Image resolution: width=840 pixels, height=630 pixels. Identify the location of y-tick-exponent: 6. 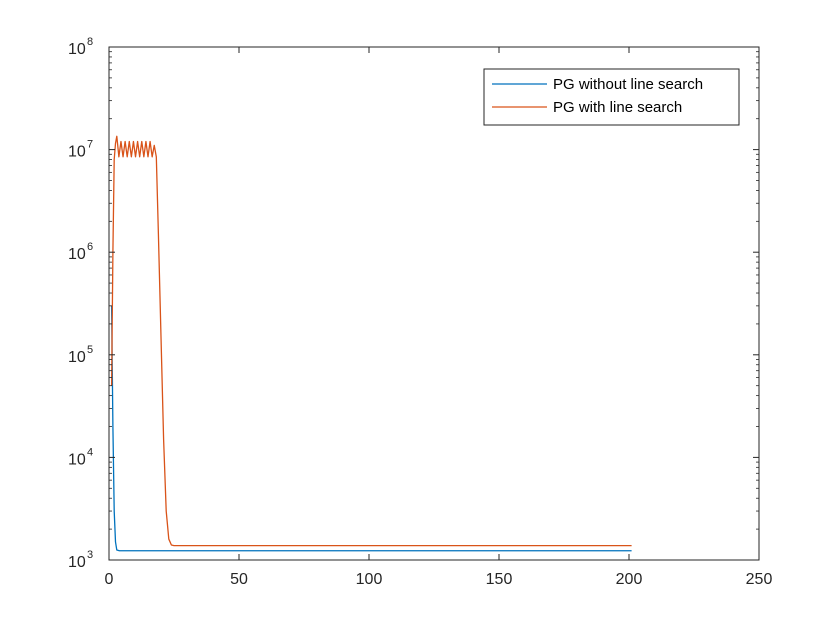
(90, 247).